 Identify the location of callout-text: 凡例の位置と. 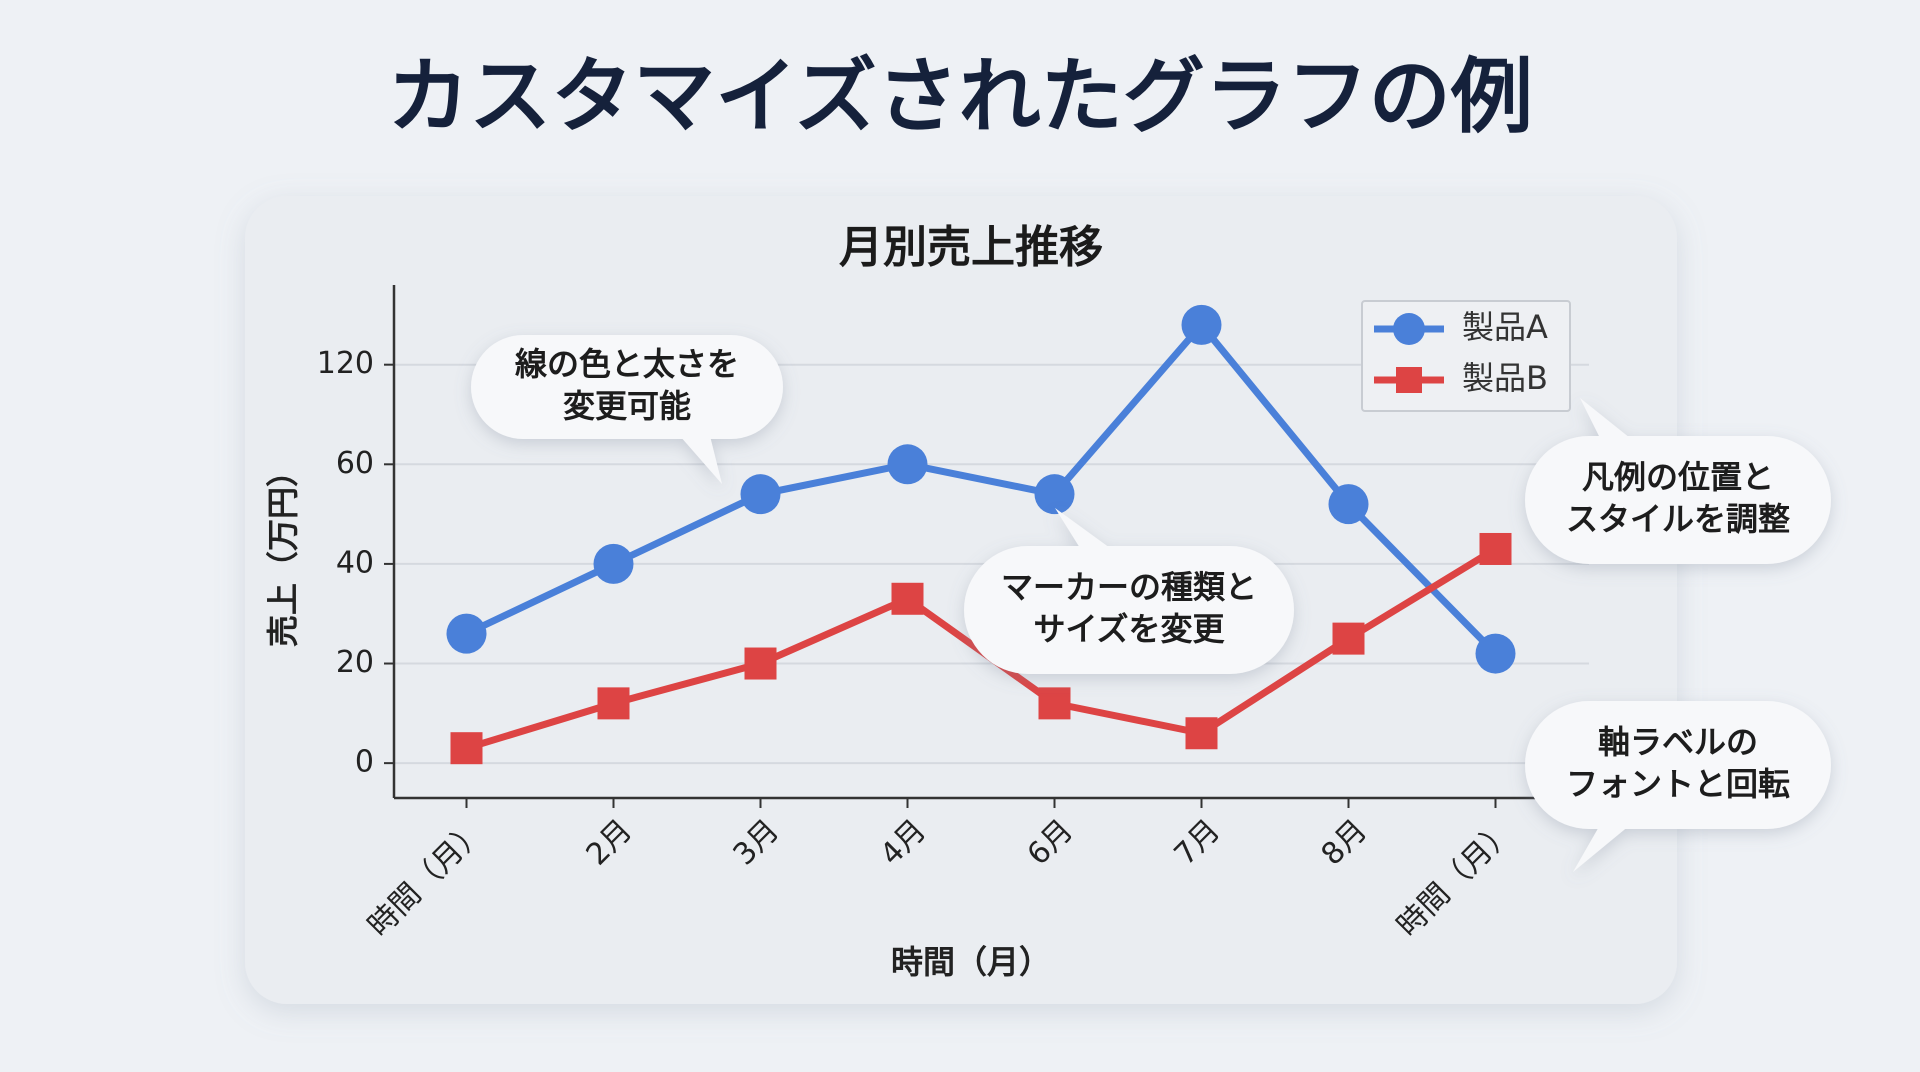
(1678, 477).